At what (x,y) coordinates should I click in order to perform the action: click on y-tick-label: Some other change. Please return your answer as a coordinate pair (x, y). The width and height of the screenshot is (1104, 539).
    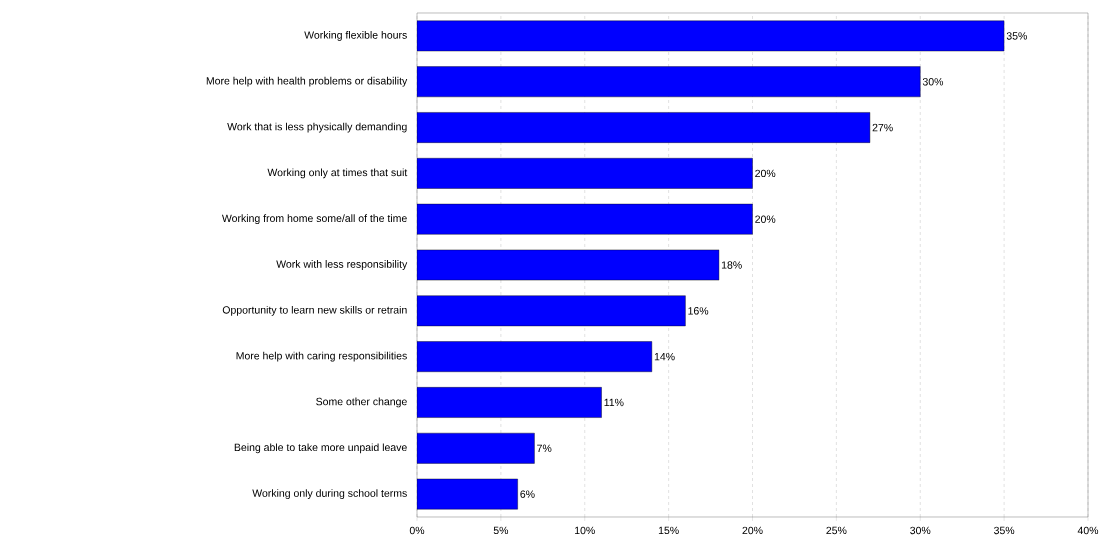
    Looking at the image, I should click on (361, 402).